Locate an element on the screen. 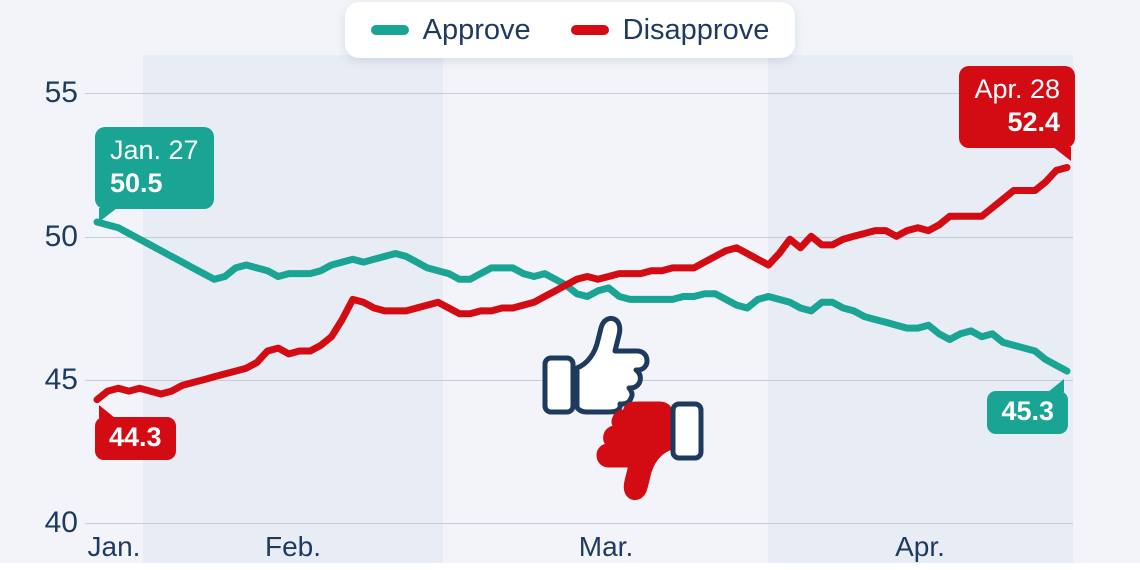  thumbs-watermark is located at coordinates (623, 410).